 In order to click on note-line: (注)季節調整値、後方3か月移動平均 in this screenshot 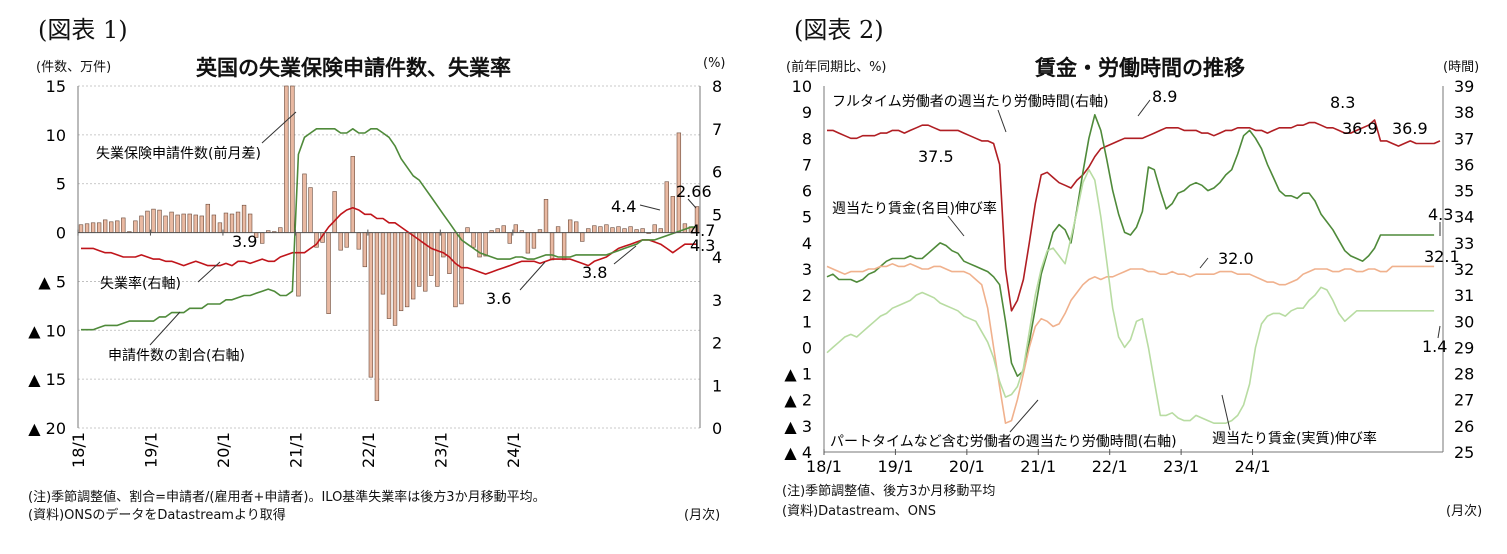, I will do `click(889, 491)`.